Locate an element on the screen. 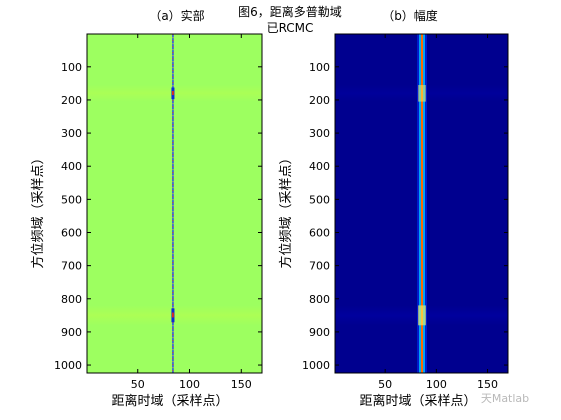 The height and width of the screenshot is (420, 561). signal-line is located at coordinates (173, 203).